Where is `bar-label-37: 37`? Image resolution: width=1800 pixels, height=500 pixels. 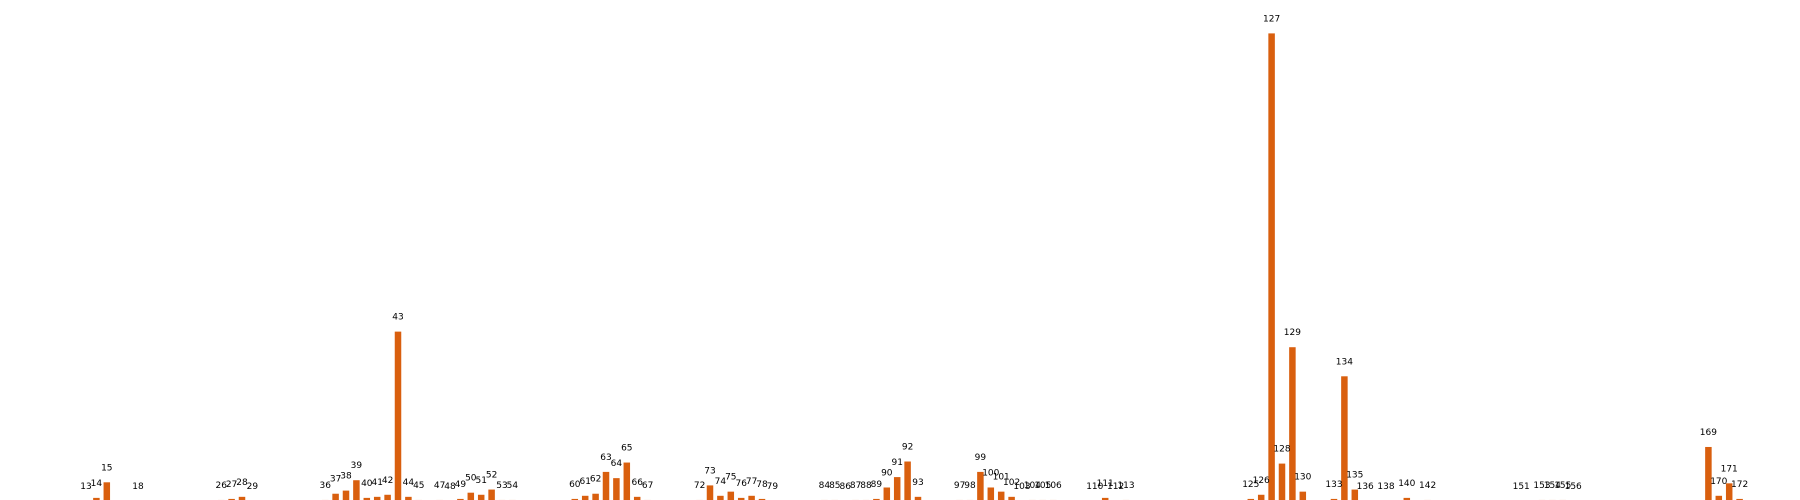 bar-label-37: 37 is located at coordinates (335, 480).